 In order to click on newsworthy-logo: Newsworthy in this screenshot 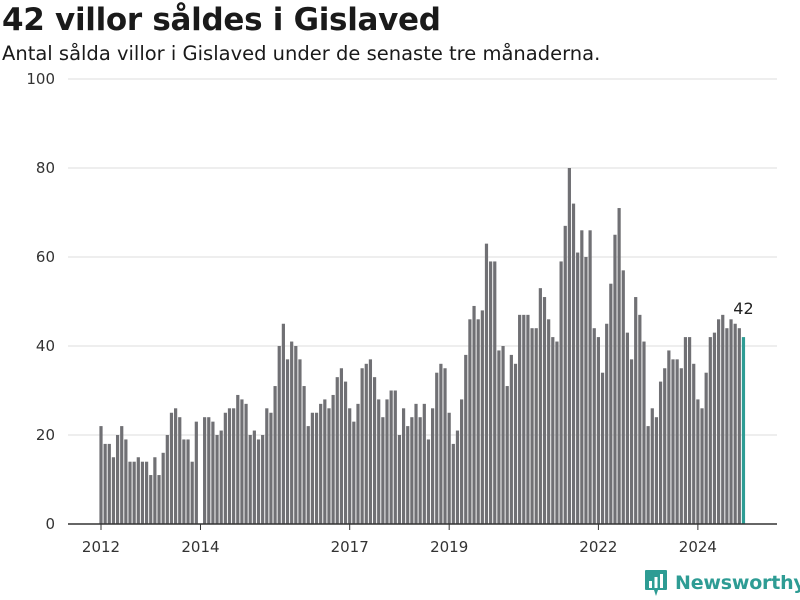, I will do `click(722, 583)`.